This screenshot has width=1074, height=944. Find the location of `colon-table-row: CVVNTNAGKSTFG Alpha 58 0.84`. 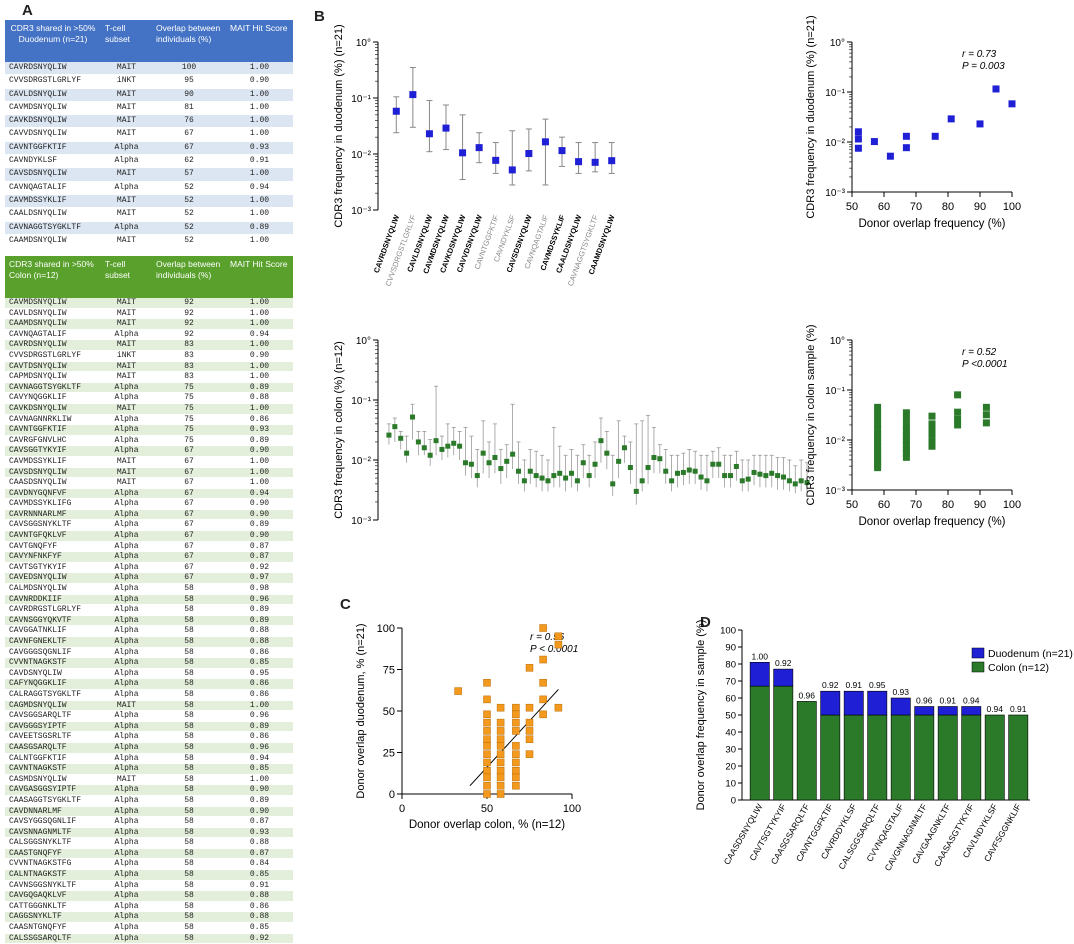

colon-table-row: CVVNTNAGKSTFG Alpha 58 0.84 is located at coordinates (149, 864).